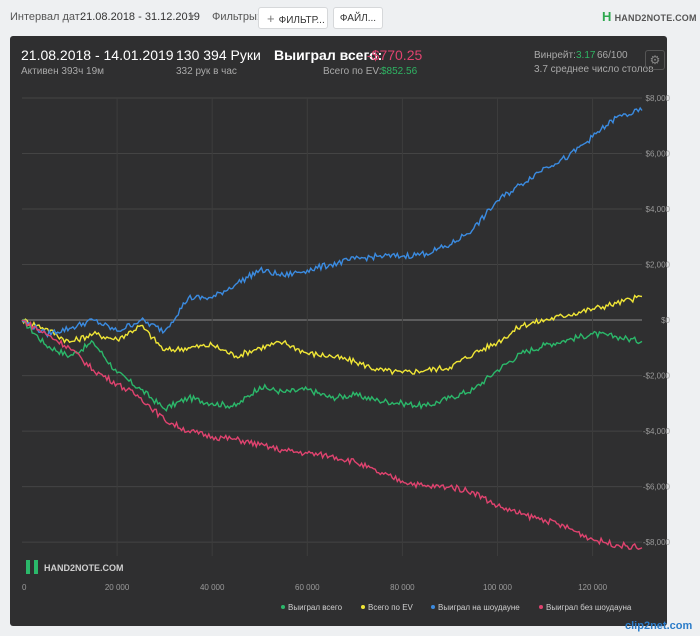 Image resolution: width=700 pixels, height=636 pixels. Describe the element at coordinates (657, 487) in the screenshot. I see `y-tick-label: -$6,000` at that location.